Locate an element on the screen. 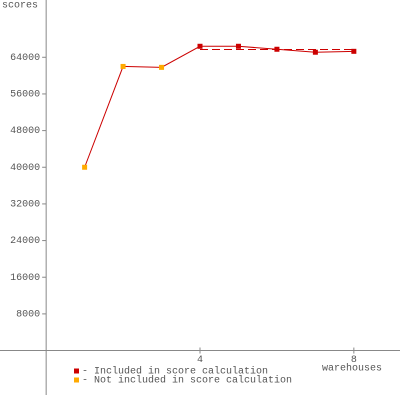 This screenshot has width=400, height=400. x-tick-label: 8 is located at coordinates (354, 360).